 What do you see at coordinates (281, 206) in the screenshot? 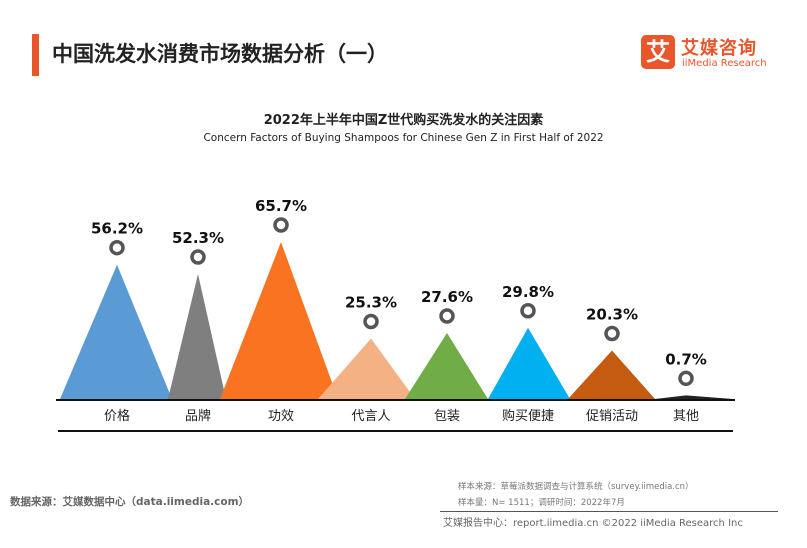
I see `data-label: 65.7%` at bounding box center [281, 206].